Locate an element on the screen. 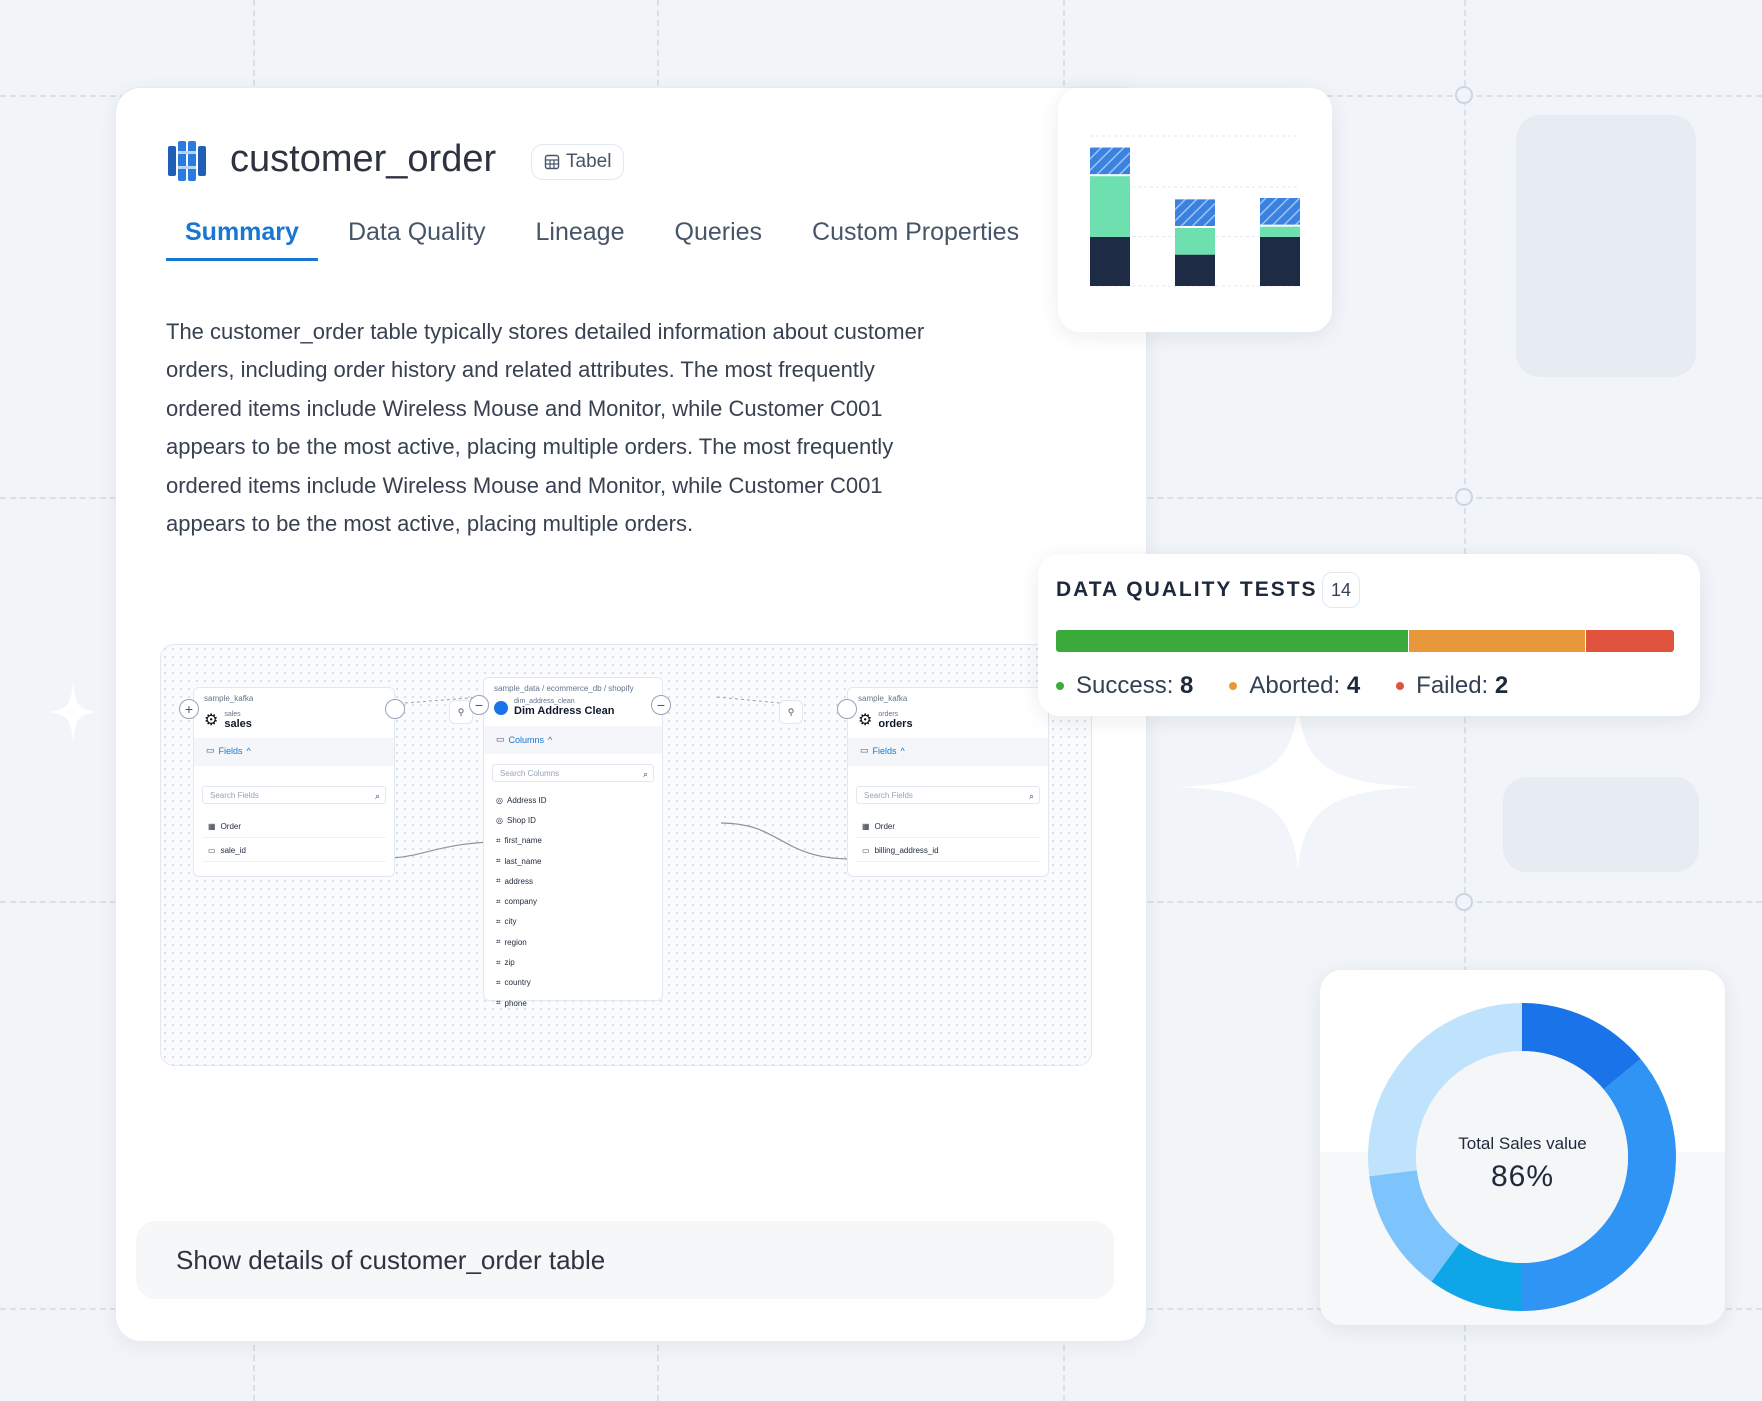  bigquery-icon is located at coordinates (501, 707).